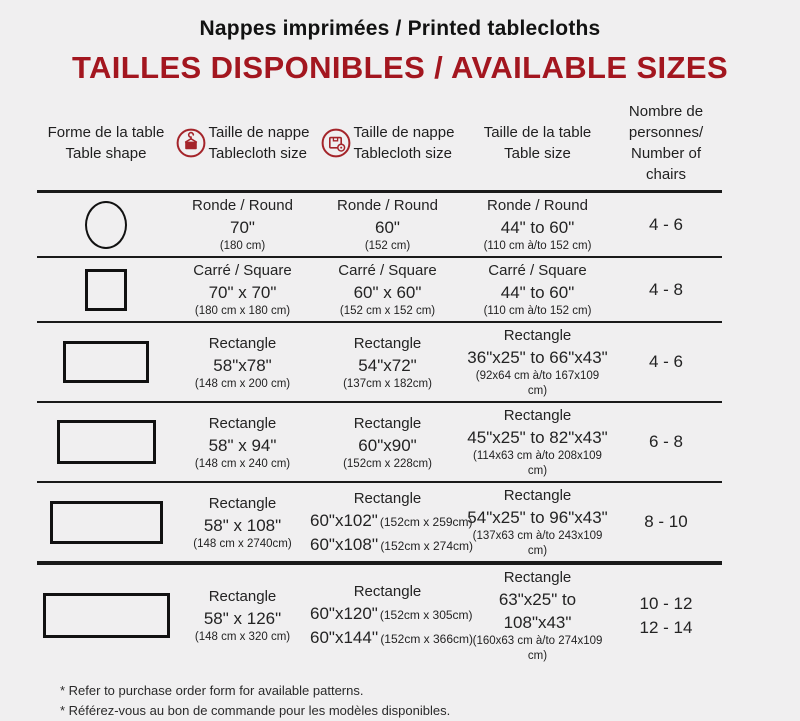 This screenshot has height=721, width=800. What do you see at coordinates (259, 143) in the screenshot?
I see `header-tablecloth-size-1-label: Taille de nappe Tablecloth size` at bounding box center [259, 143].